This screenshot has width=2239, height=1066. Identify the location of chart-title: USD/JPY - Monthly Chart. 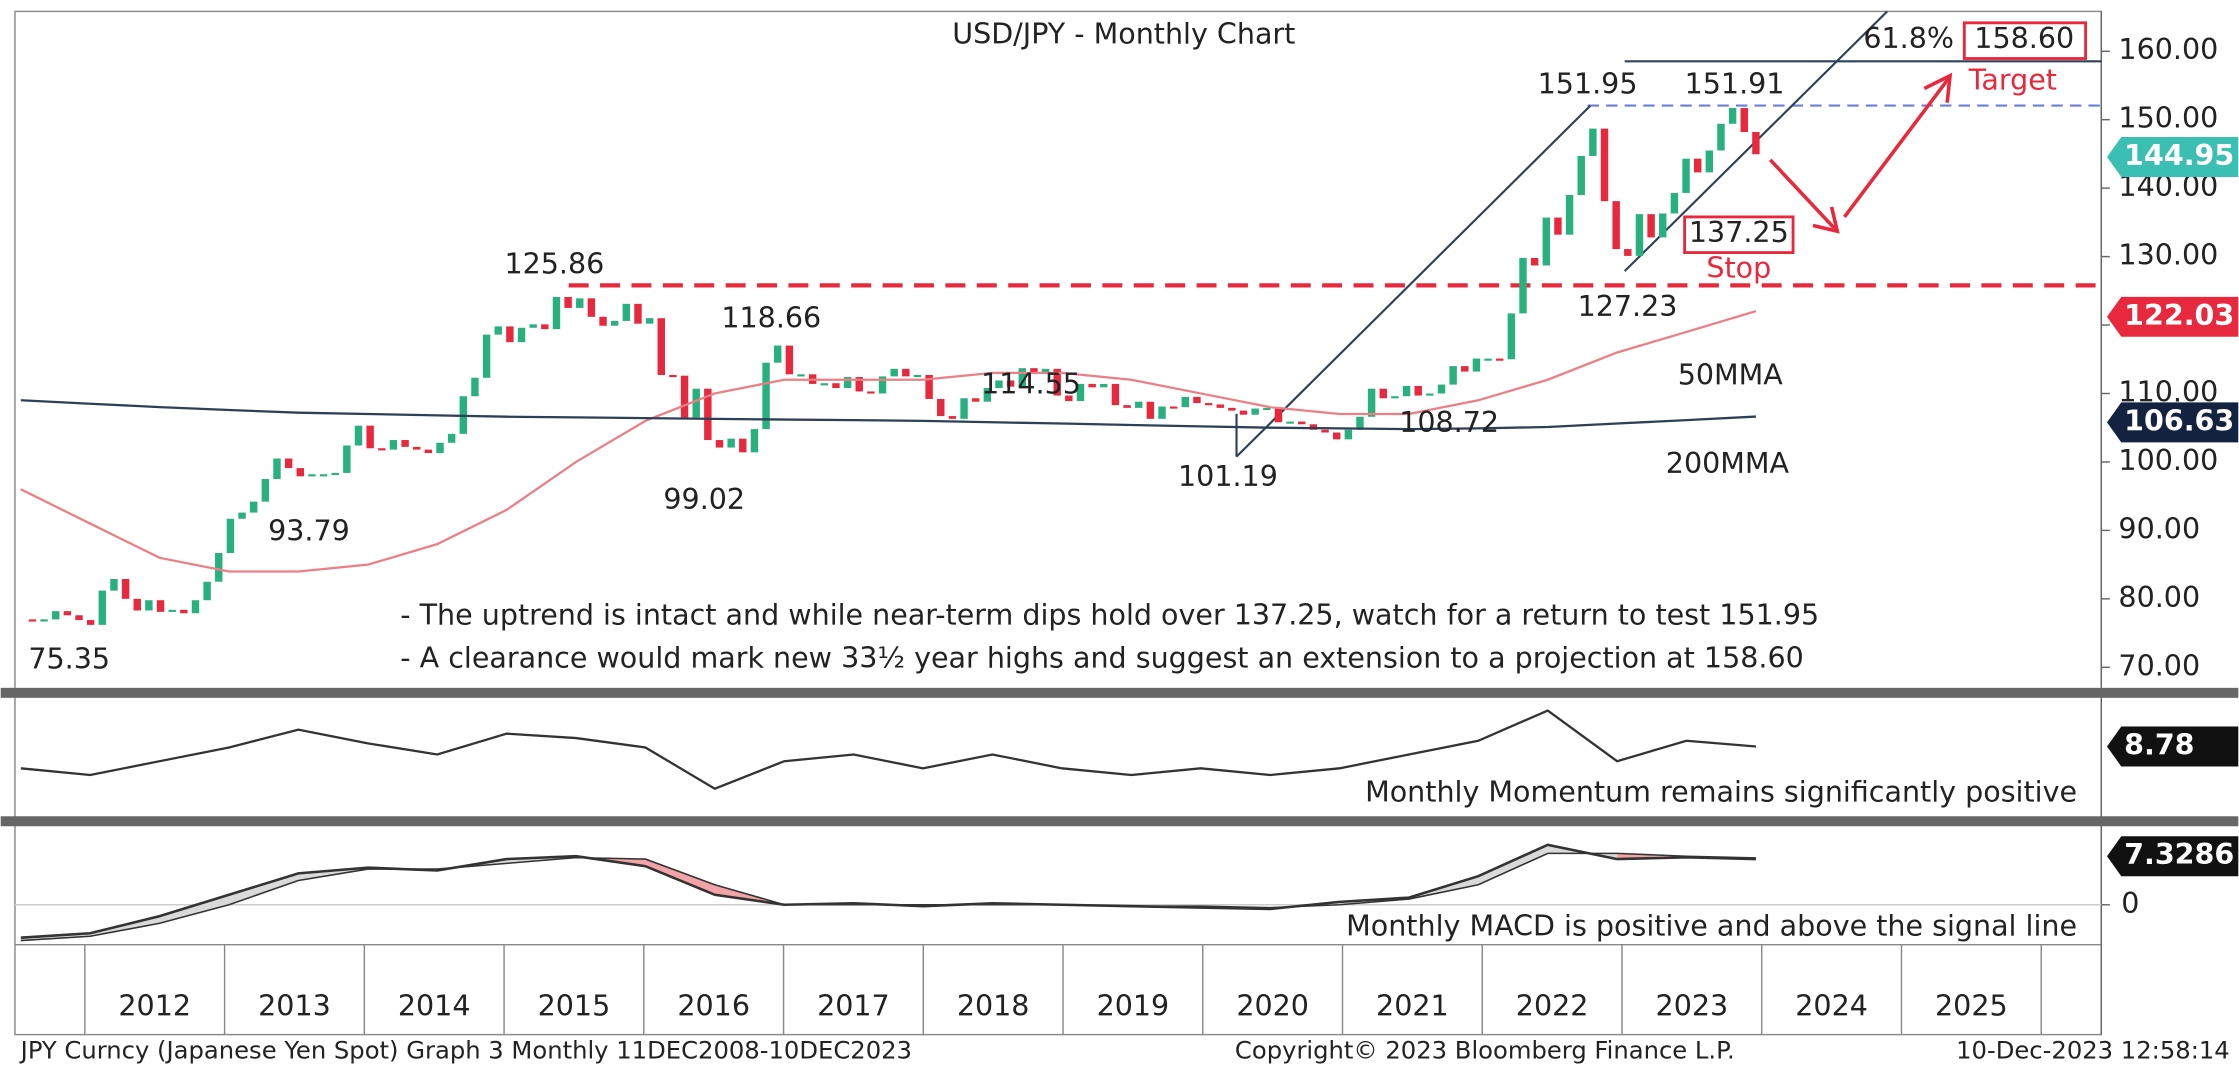
(1123, 34).